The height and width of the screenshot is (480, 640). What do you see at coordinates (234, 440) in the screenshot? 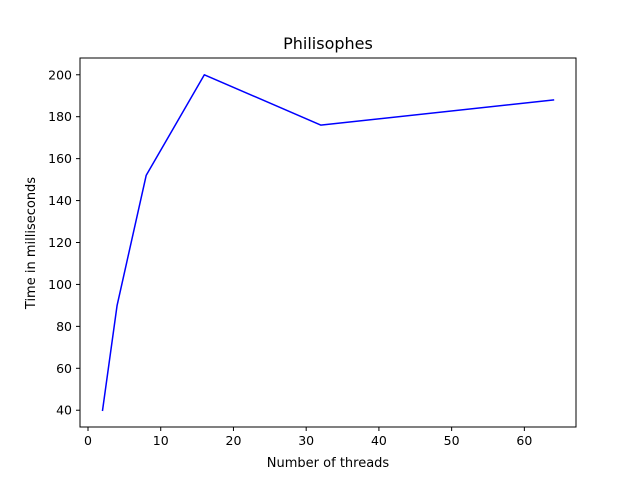
I see `x-tick-label: 20` at bounding box center [234, 440].